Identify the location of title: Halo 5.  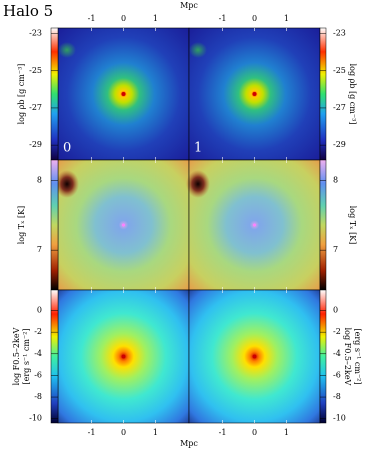
(28, 11).